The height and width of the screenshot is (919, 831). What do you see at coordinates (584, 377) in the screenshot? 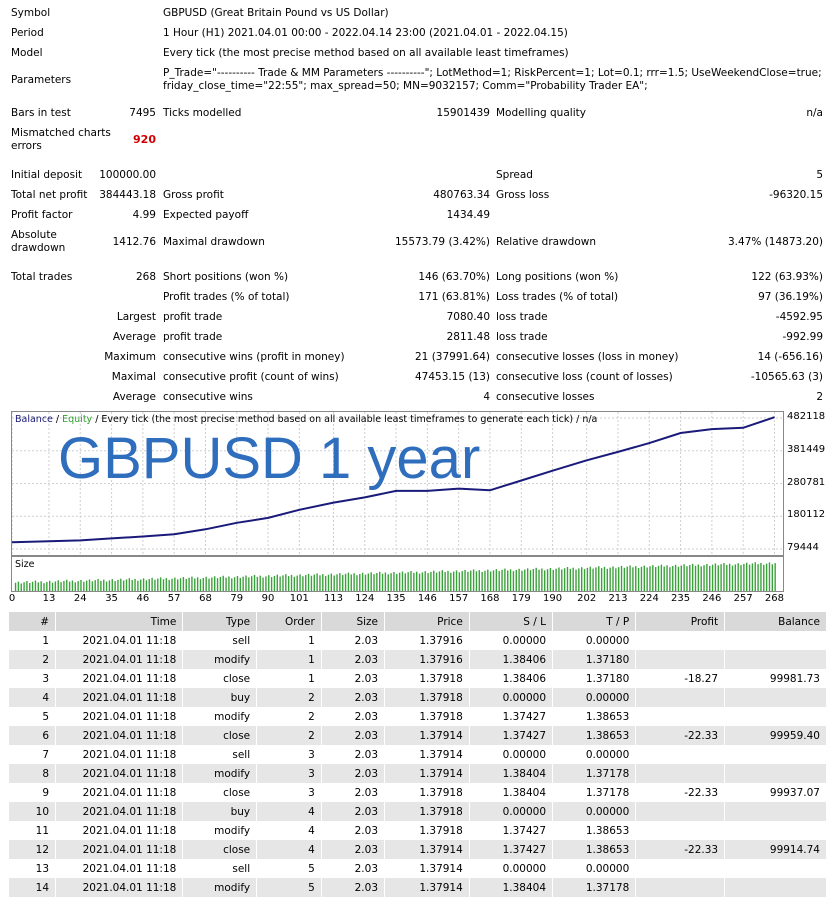
I see `maximal-consecutive-loss-label: consecutive loss (count of losses)` at bounding box center [584, 377].